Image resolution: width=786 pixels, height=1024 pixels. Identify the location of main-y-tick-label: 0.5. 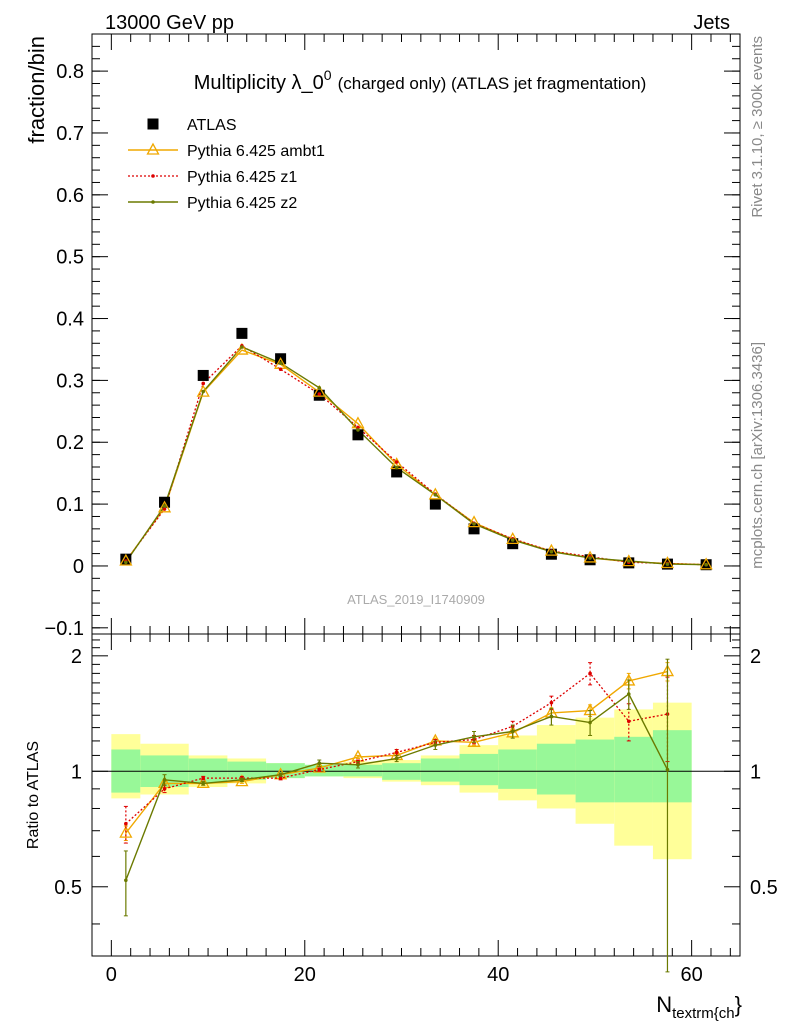
(70, 258).